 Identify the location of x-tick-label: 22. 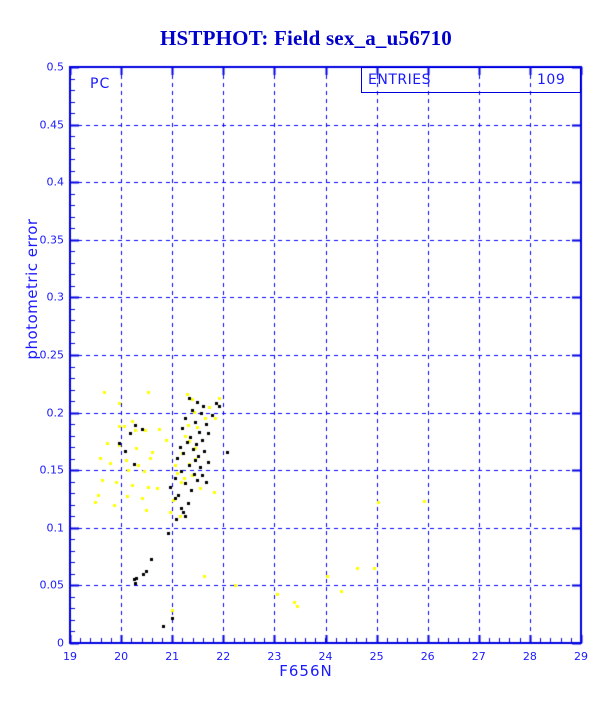
(223, 656).